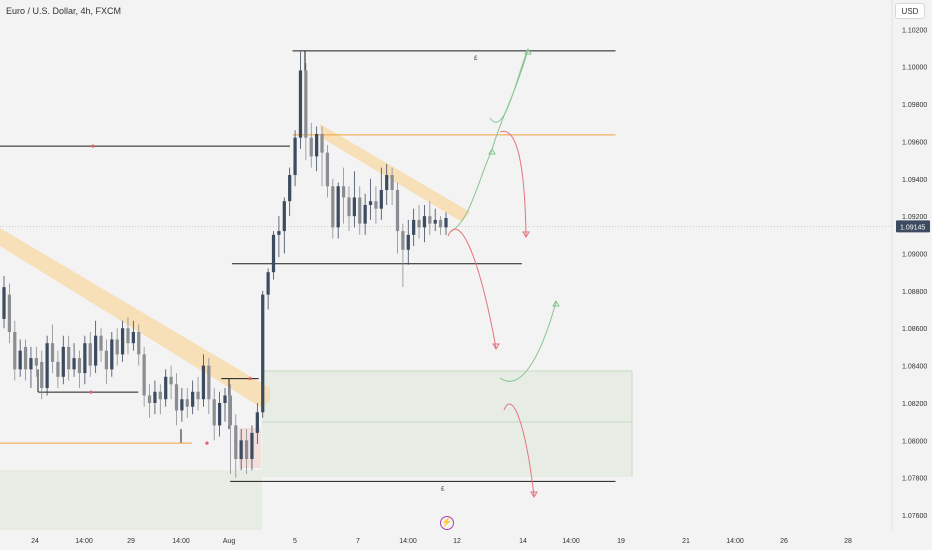  I want to click on currency-button: USD, so click(910, 11).